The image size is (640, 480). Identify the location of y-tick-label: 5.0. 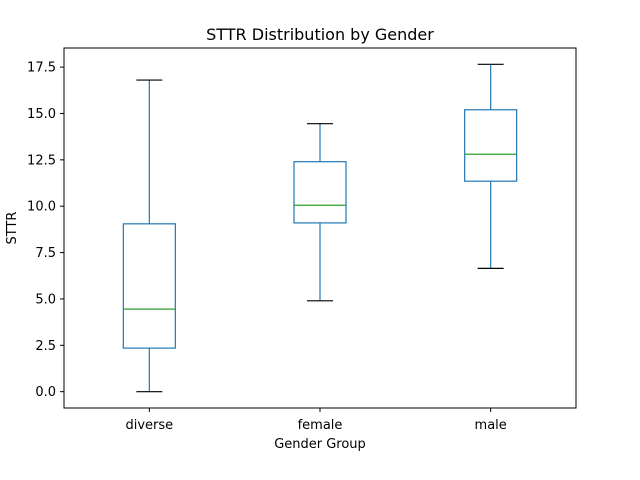
(45, 299).